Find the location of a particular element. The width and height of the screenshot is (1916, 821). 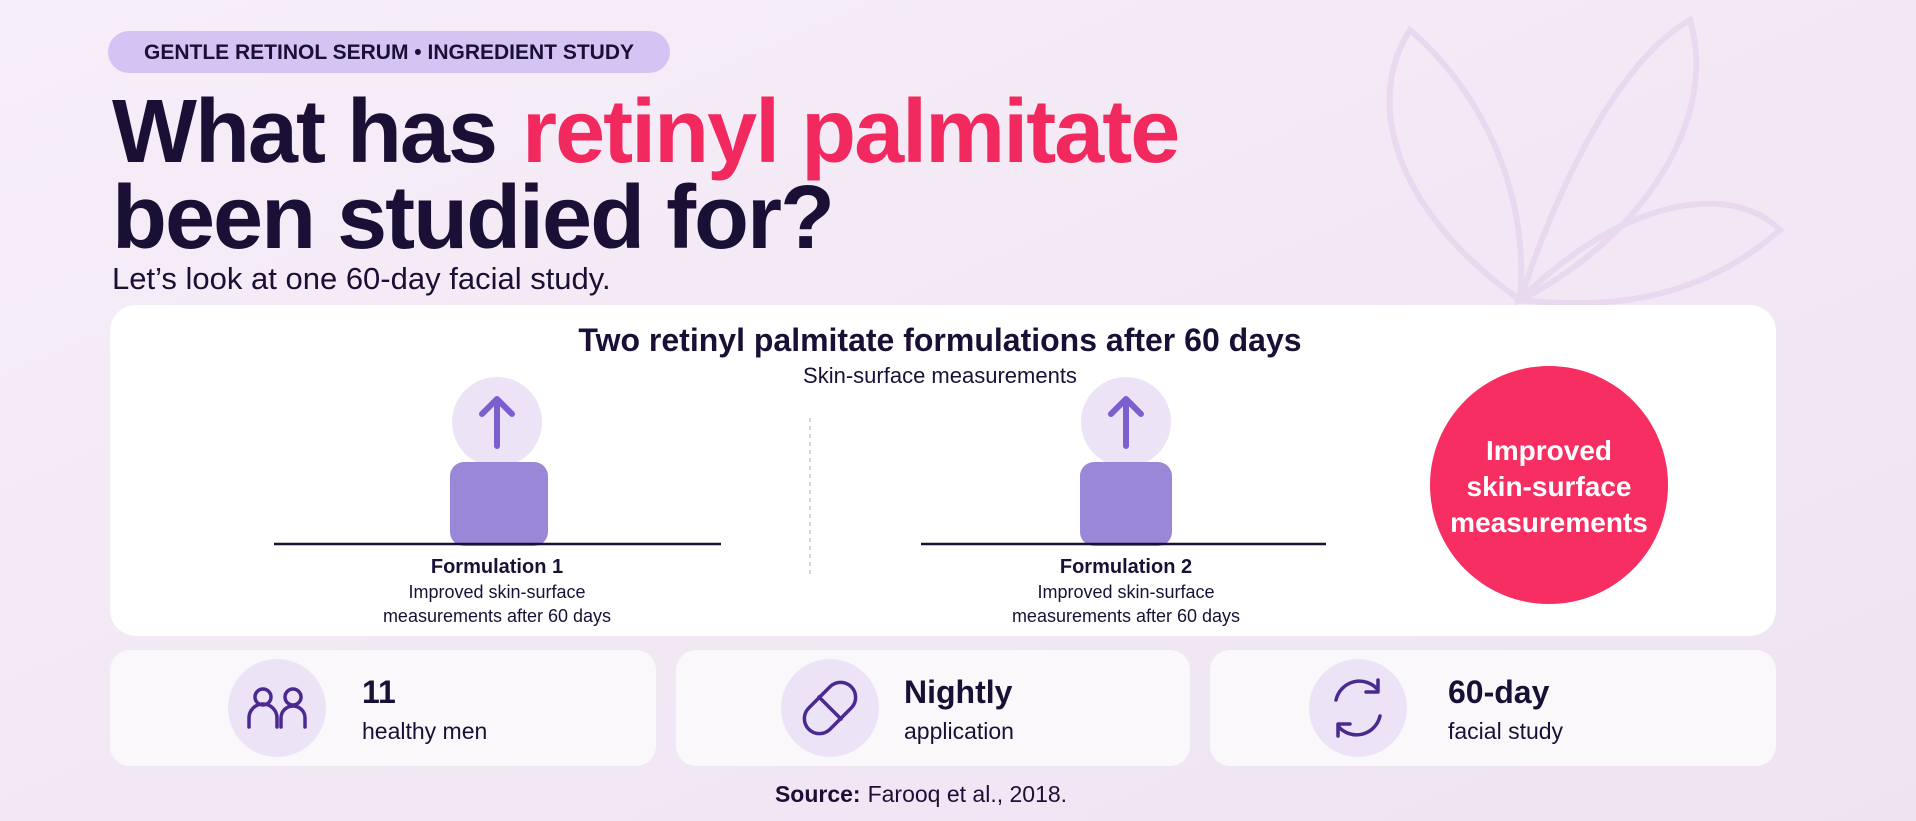

stat-label: application is located at coordinates (959, 731).